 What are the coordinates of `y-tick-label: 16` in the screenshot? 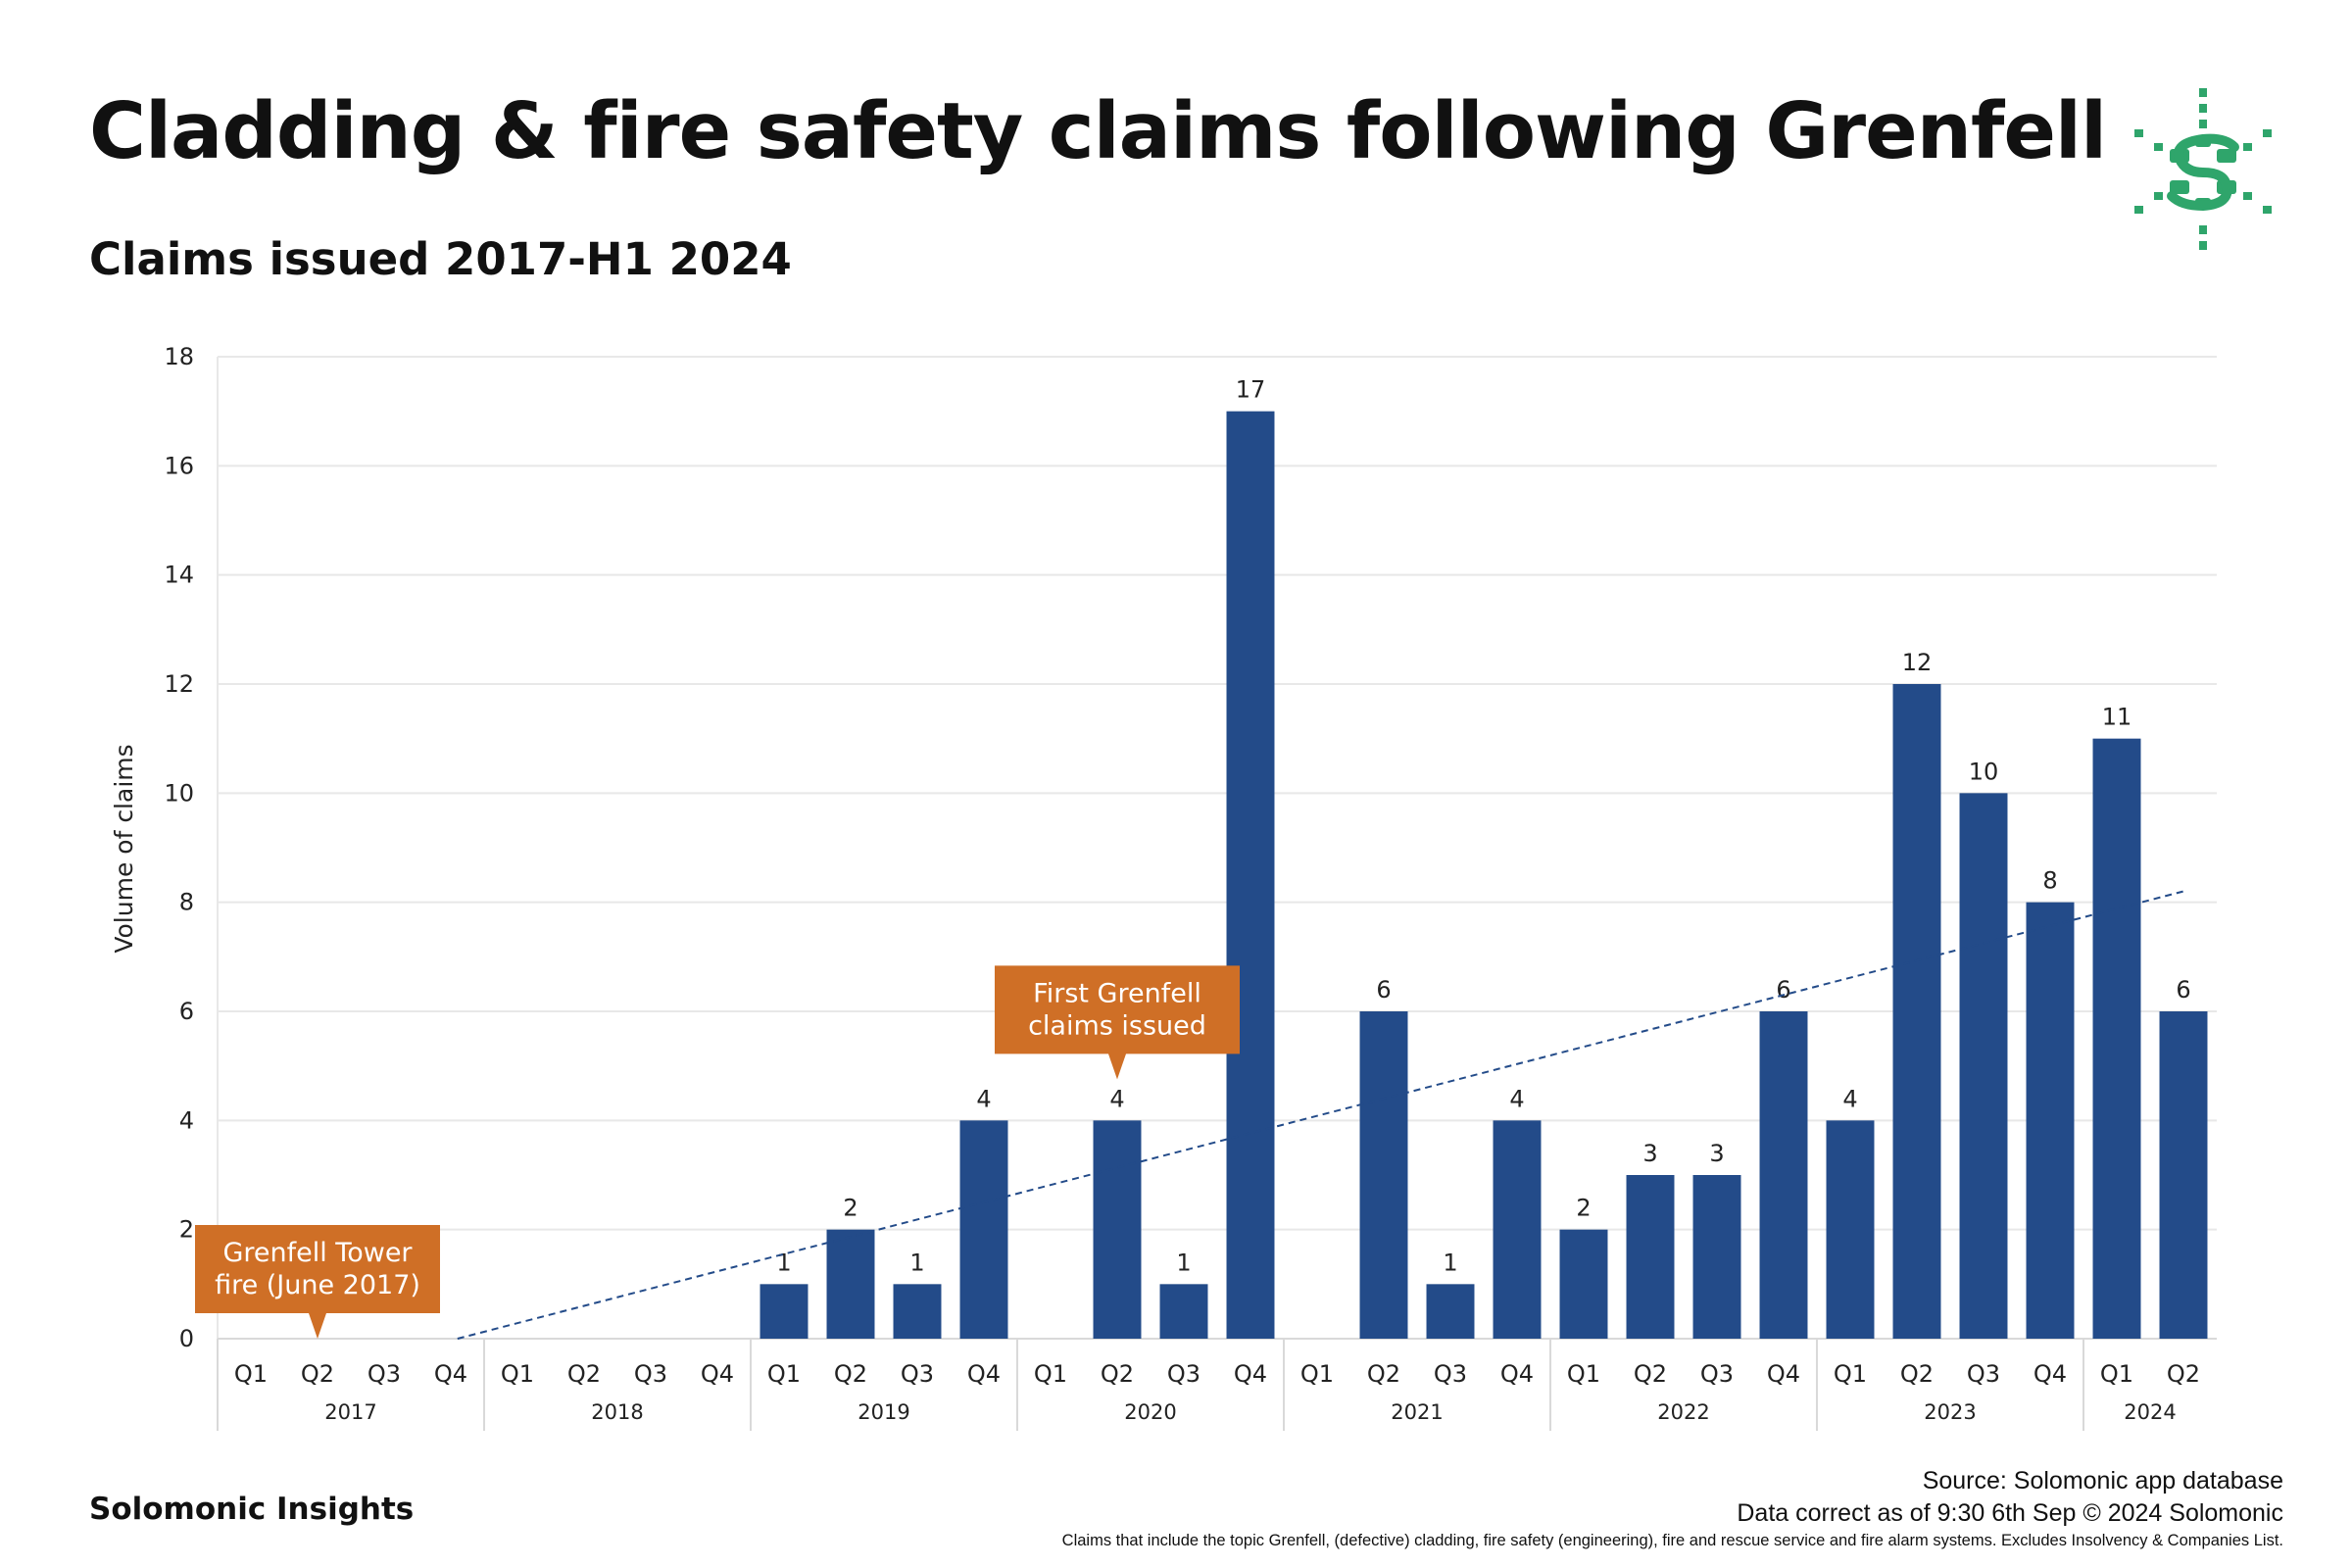 It's located at (179, 465).